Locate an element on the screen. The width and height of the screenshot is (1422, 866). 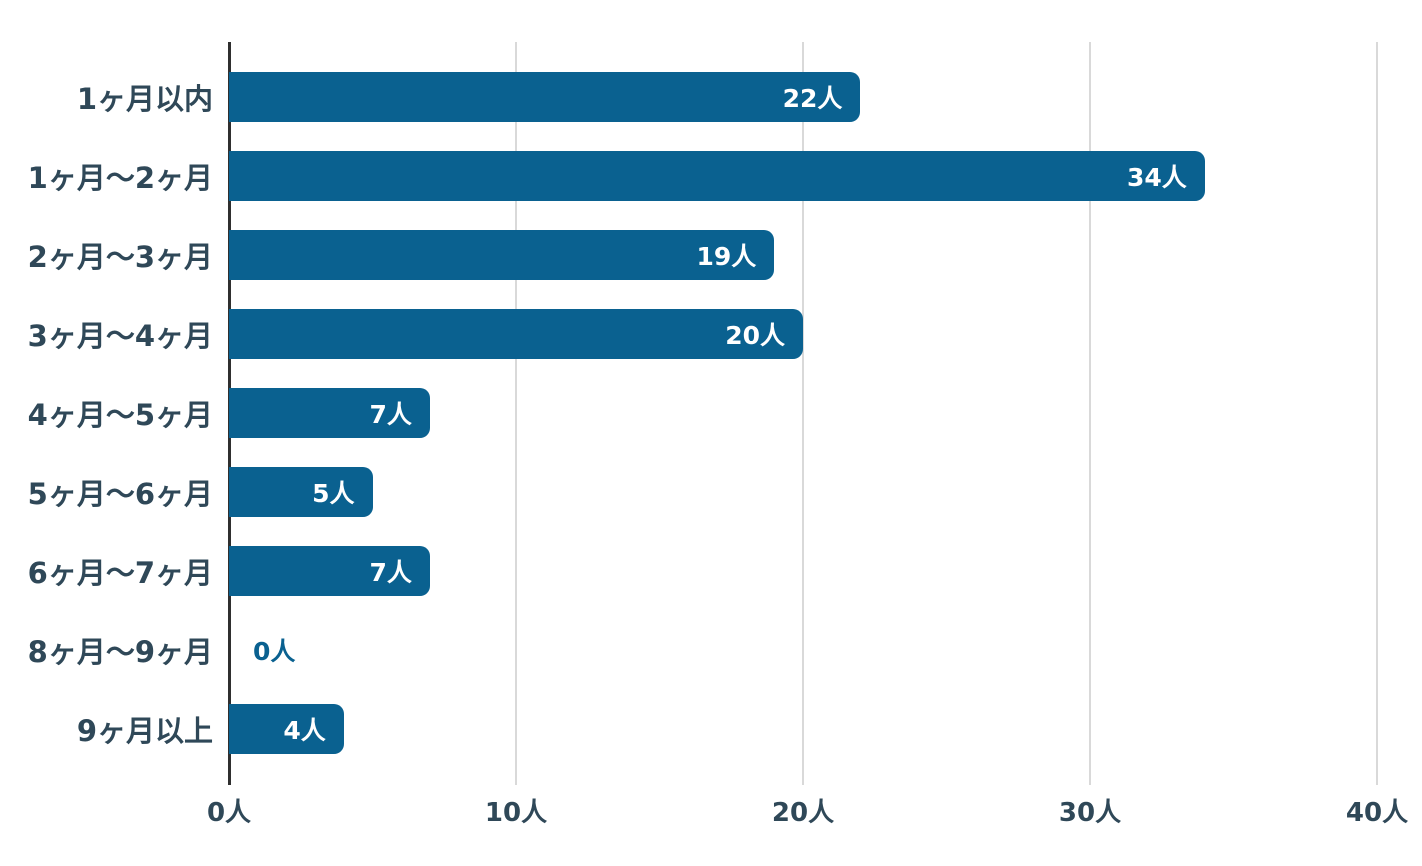
bar: 5人 is located at coordinates (301, 491).